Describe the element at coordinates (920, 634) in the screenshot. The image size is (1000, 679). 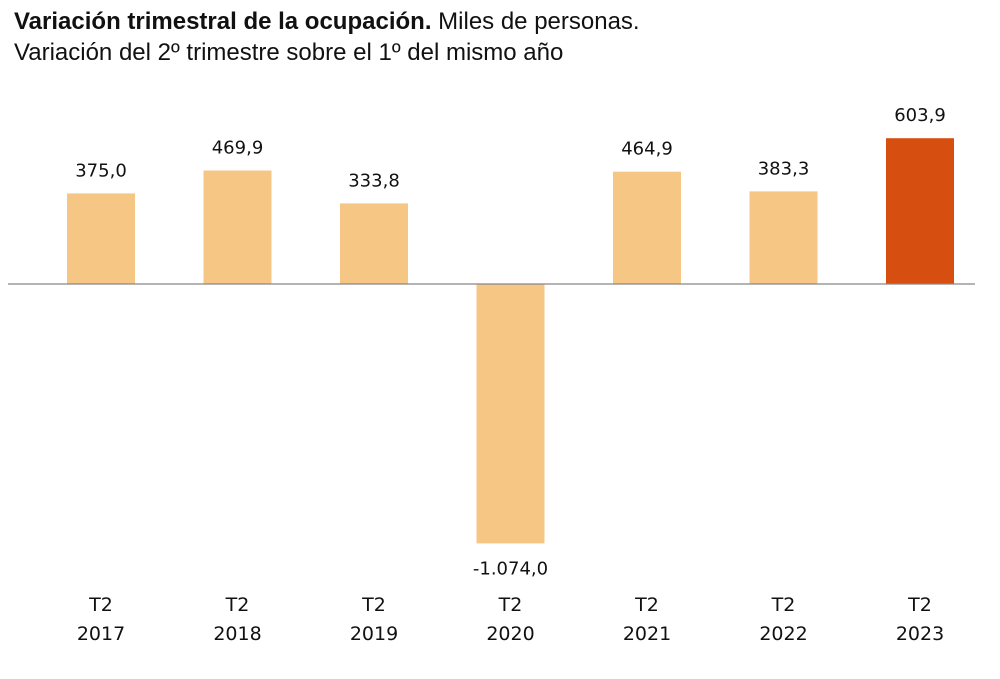
I see `x-tick-label-6-line-1: 2023` at that location.